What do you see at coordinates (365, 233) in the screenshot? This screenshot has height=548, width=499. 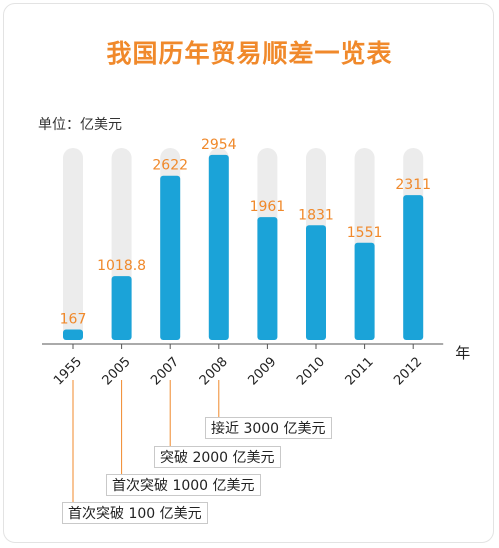 I see `data-label-2011: 1551` at bounding box center [365, 233].